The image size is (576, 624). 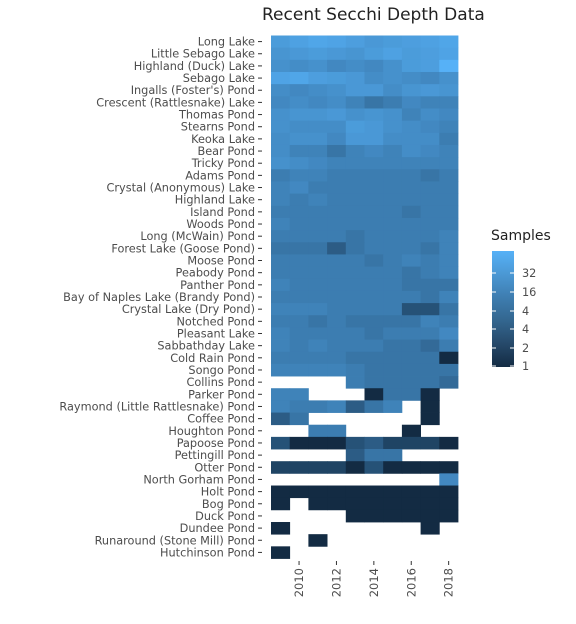 What do you see at coordinates (219, 78) in the screenshot?
I see `y-tick-label: Sebago Lake` at bounding box center [219, 78].